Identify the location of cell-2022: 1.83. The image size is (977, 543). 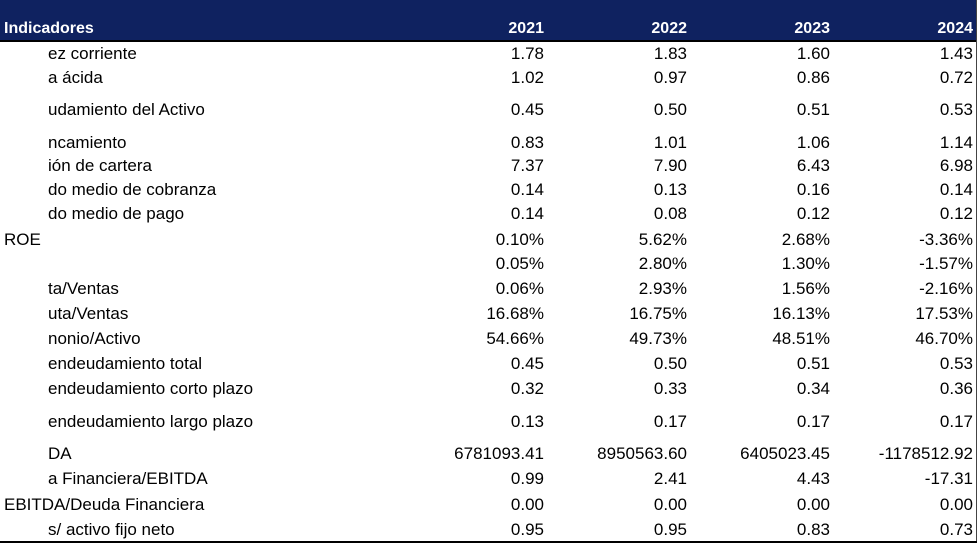
(670, 53).